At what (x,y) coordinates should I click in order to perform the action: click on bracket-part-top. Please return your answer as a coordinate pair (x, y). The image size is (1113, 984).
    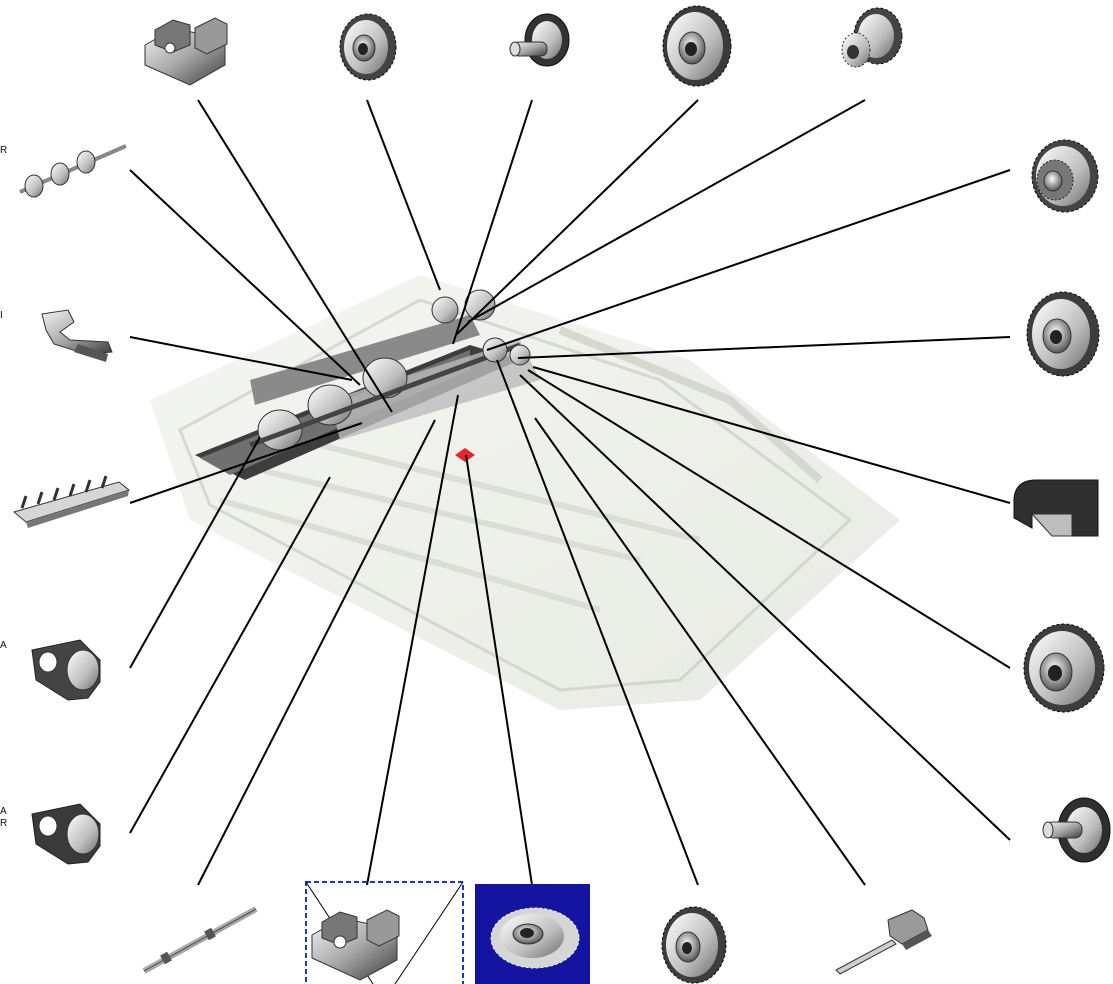
    Looking at the image, I should click on (186, 51).